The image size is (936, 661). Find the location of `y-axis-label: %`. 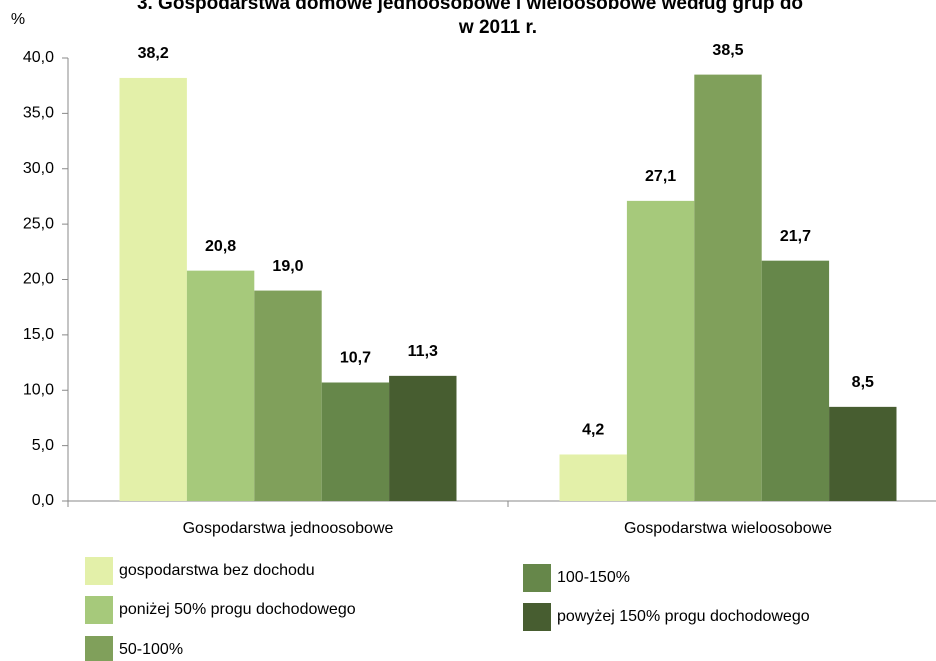

y-axis-label: % is located at coordinates (18, 19).